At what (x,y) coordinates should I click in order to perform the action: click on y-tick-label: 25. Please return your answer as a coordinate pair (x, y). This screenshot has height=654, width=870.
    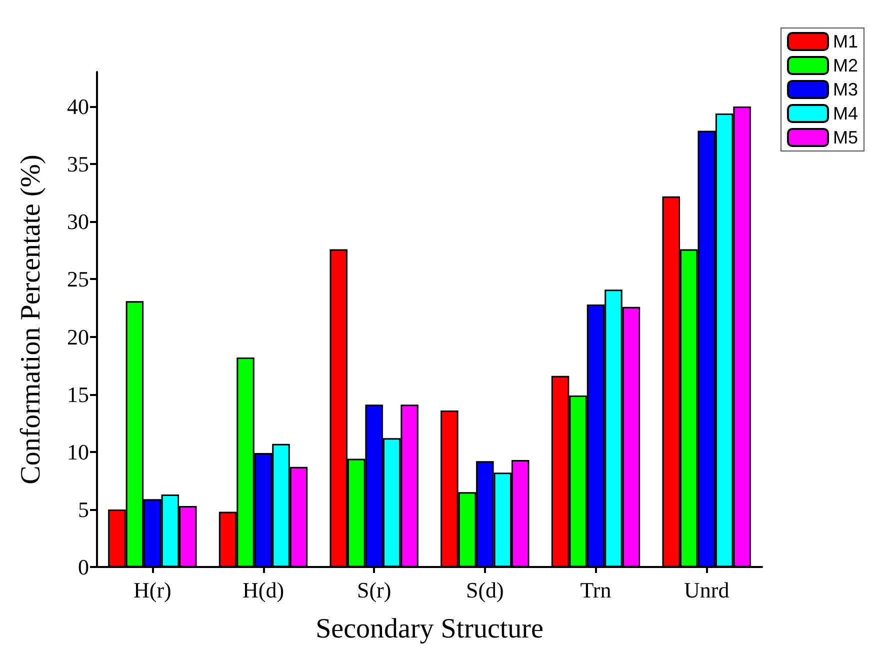
    Looking at the image, I should click on (78, 279).